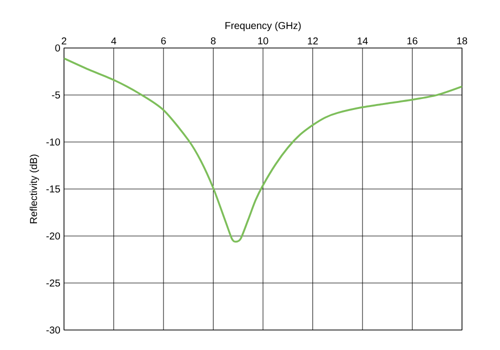  What do you see at coordinates (53, 283) in the screenshot?
I see `y-tick-label: -25` at bounding box center [53, 283].